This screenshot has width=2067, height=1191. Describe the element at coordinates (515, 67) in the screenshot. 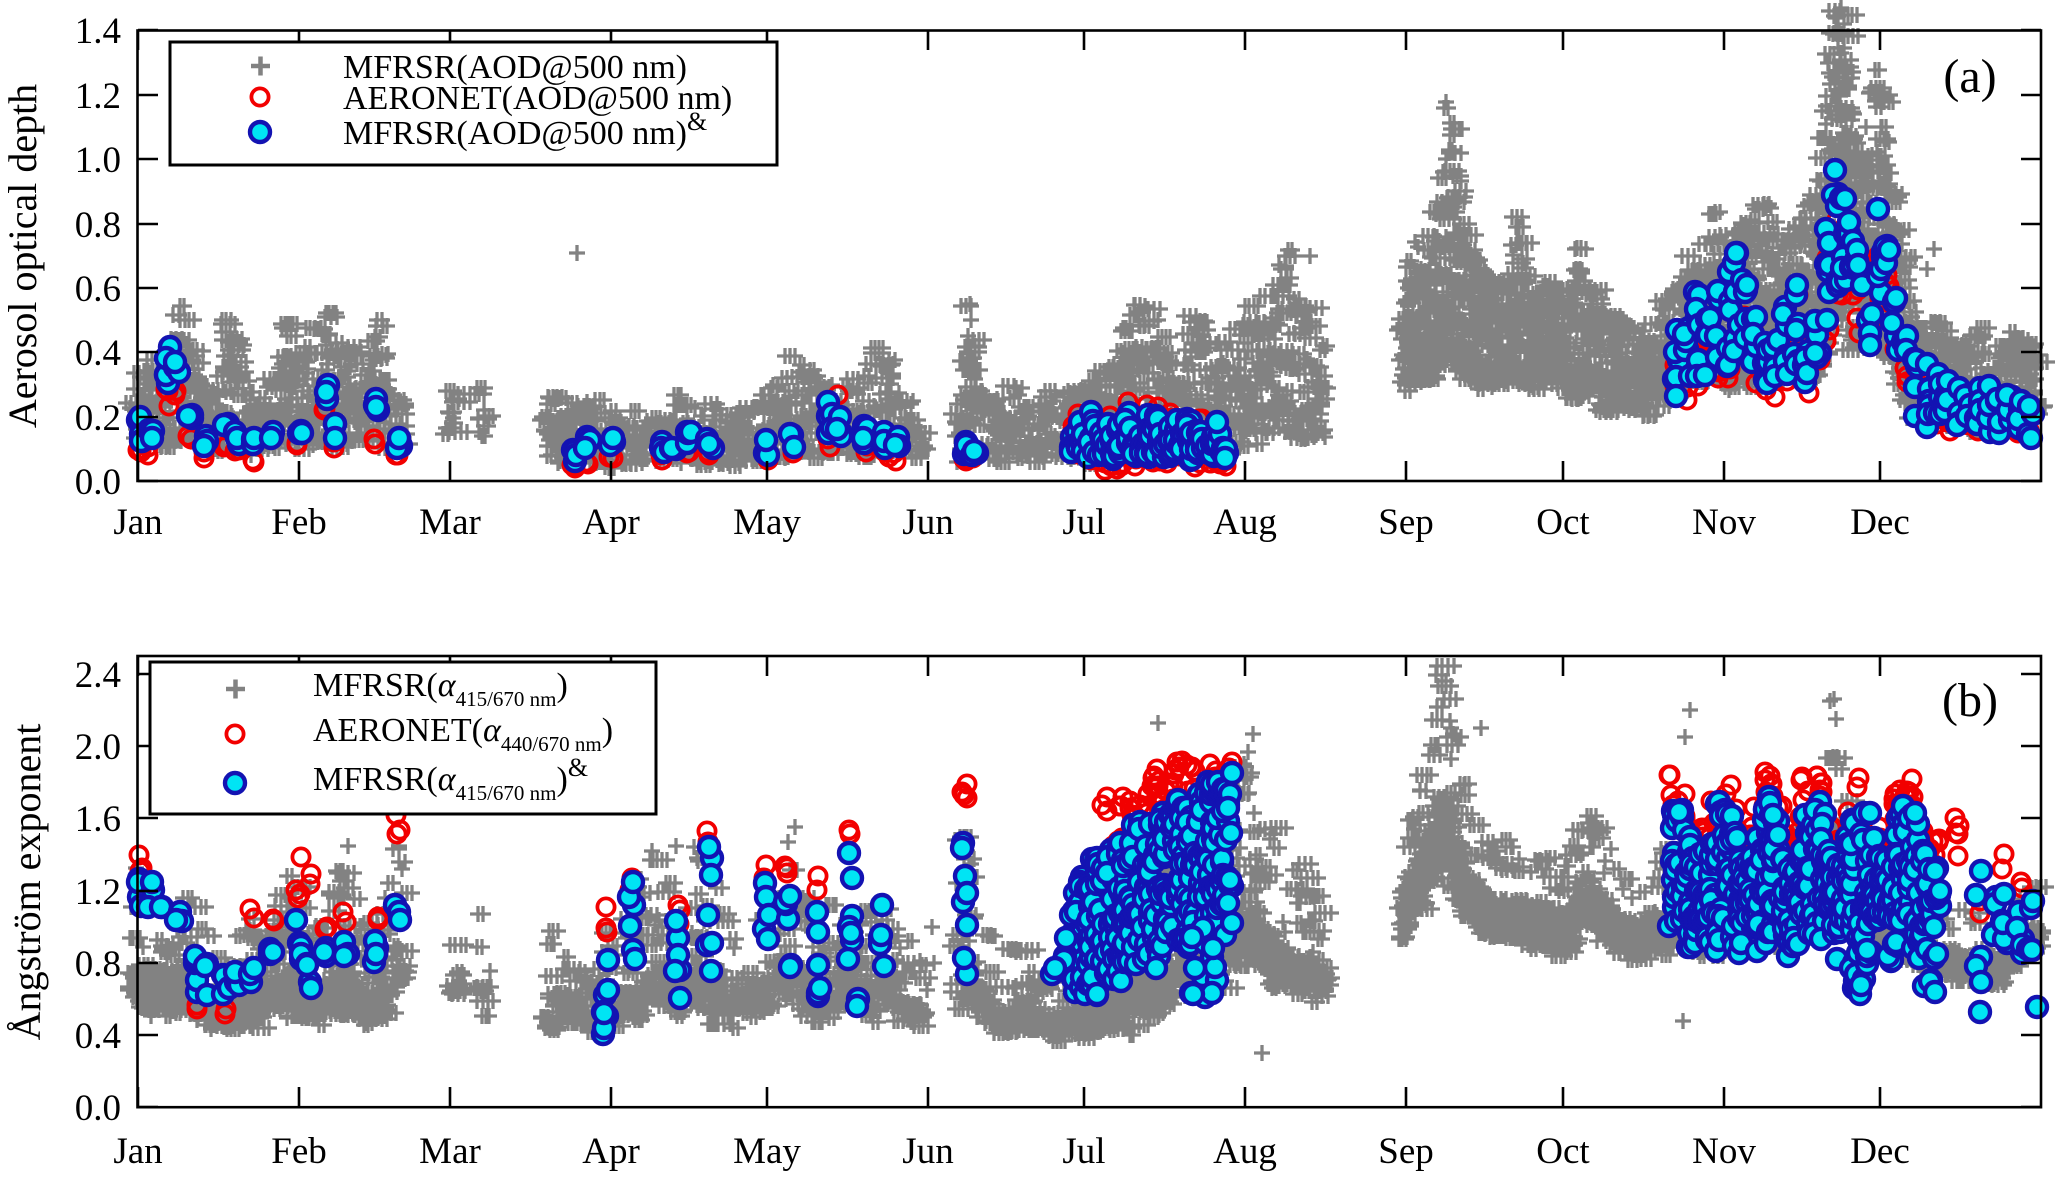

I see `svg-text: MFRSR(AOD@500 nm)` at that location.